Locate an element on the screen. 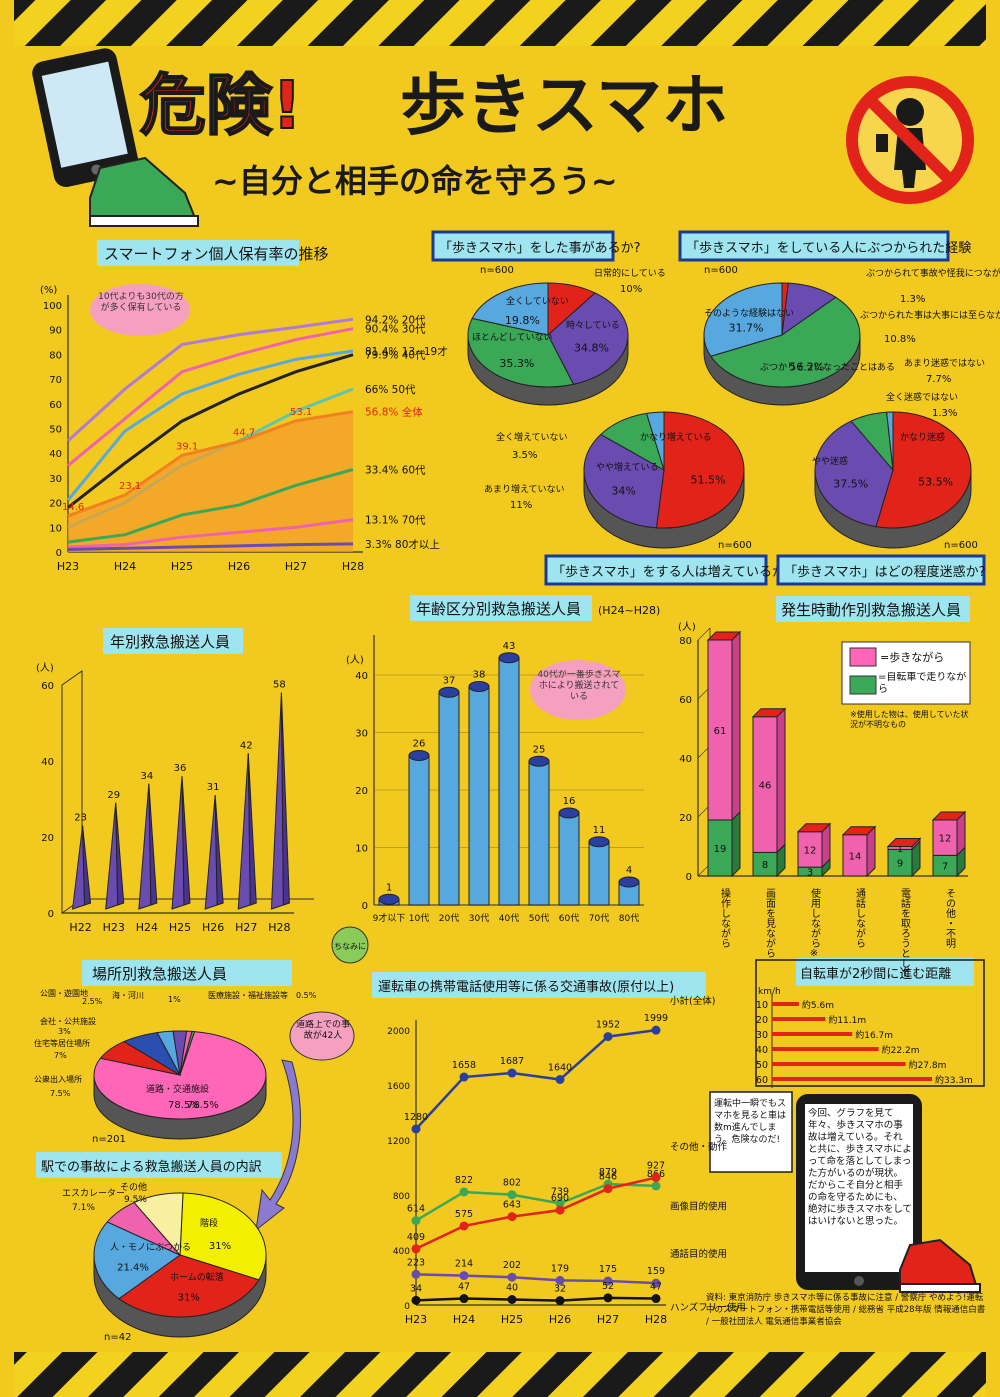  ownership-ytick: 70 is located at coordinates (55, 380).